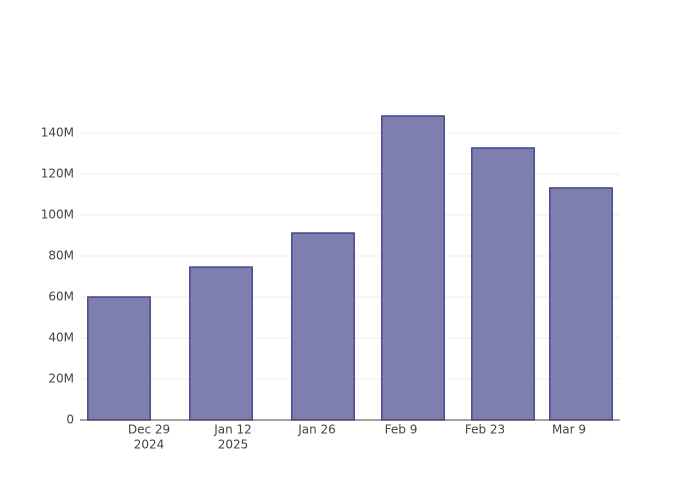  What do you see at coordinates (149, 430) in the screenshot?
I see `x-tick-label: Dec 29` at bounding box center [149, 430].